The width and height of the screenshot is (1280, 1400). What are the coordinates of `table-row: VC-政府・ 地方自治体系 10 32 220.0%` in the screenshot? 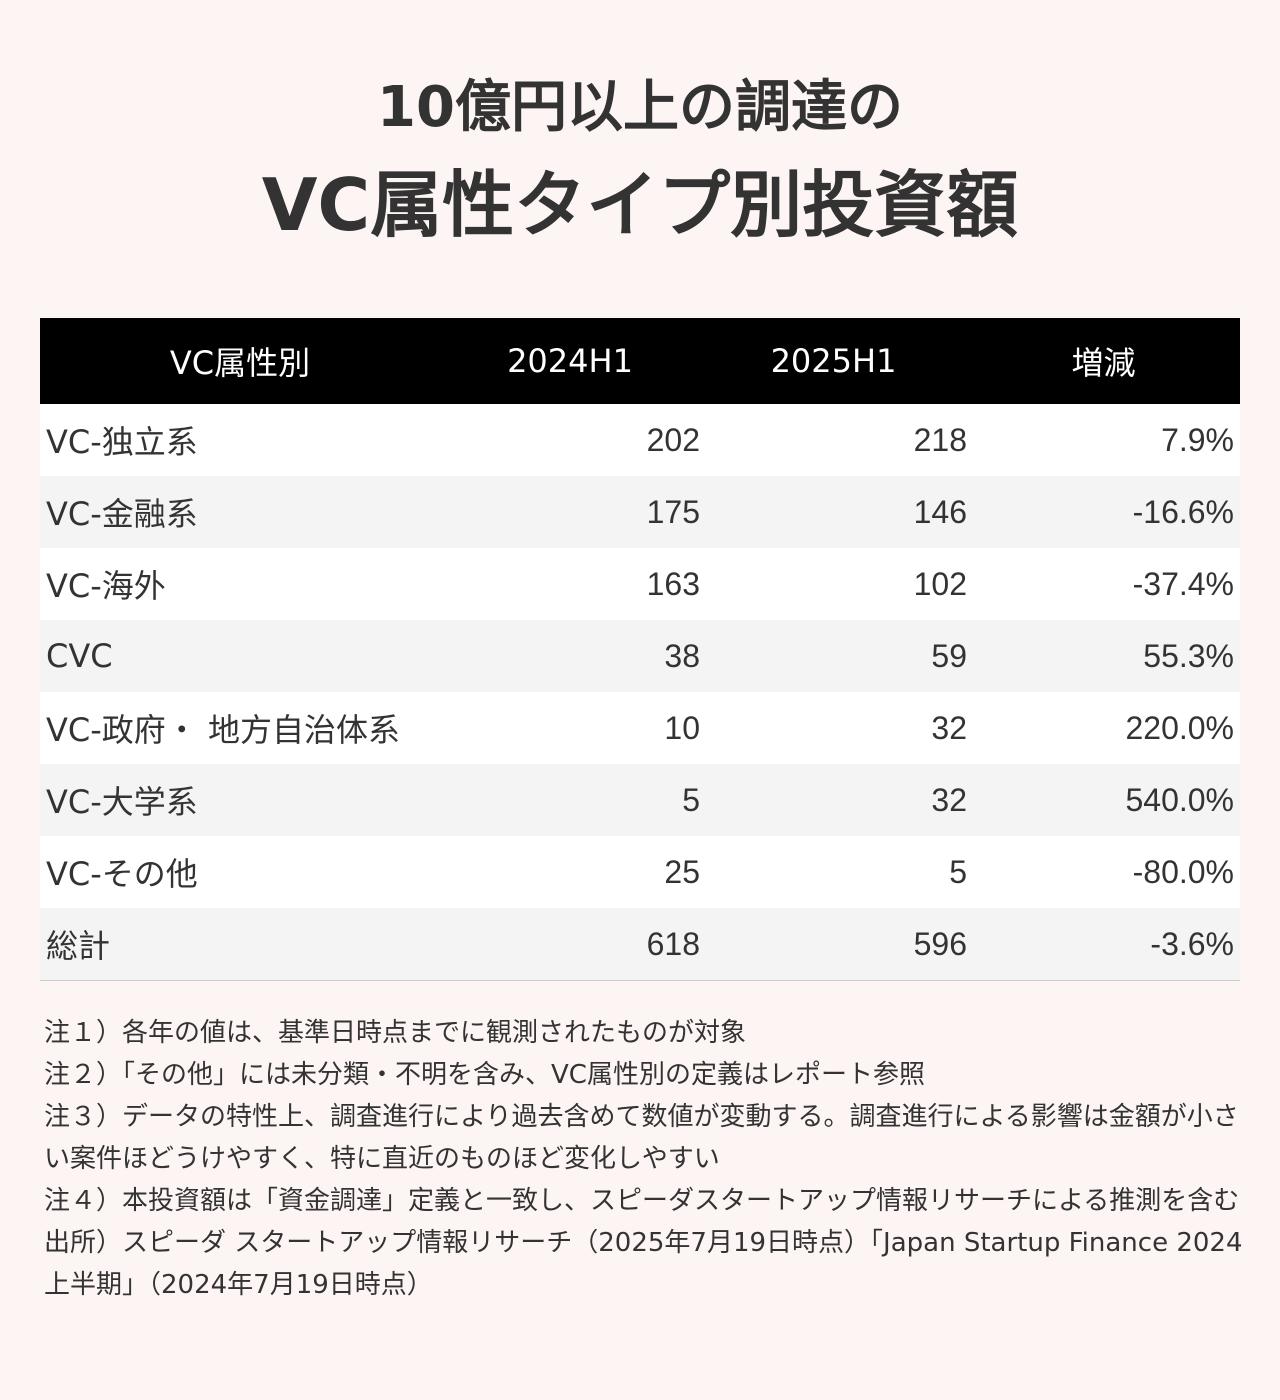 It's located at (640, 728).